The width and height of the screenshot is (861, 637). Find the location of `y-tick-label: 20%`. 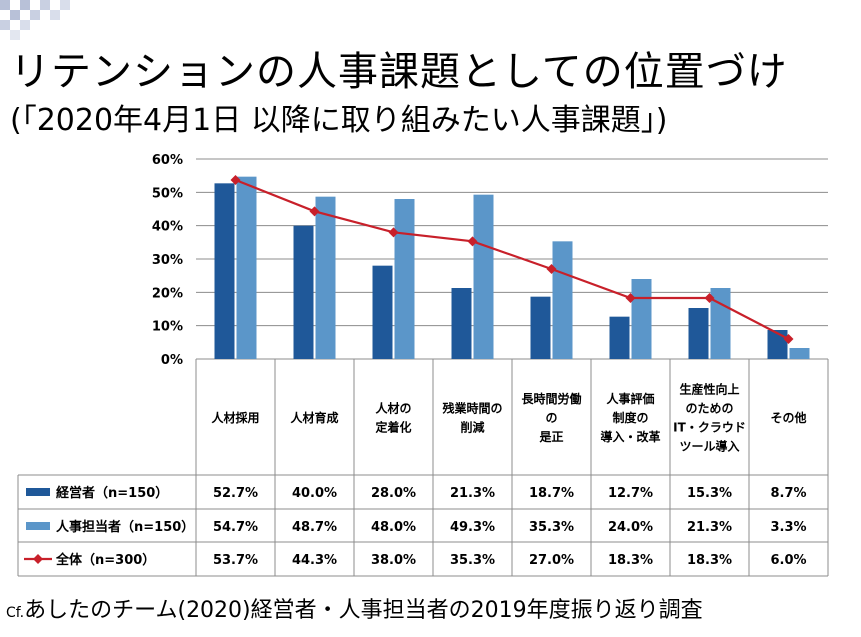

y-tick-label: 20% is located at coordinates (167, 293).